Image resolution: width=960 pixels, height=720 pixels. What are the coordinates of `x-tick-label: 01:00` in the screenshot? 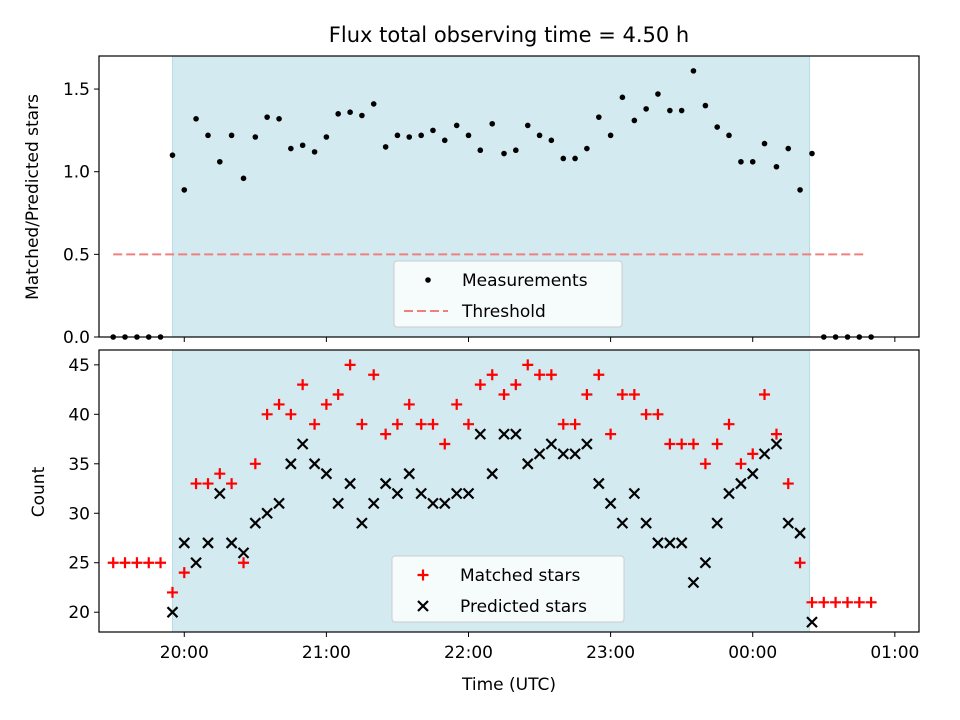 It's located at (894, 653).